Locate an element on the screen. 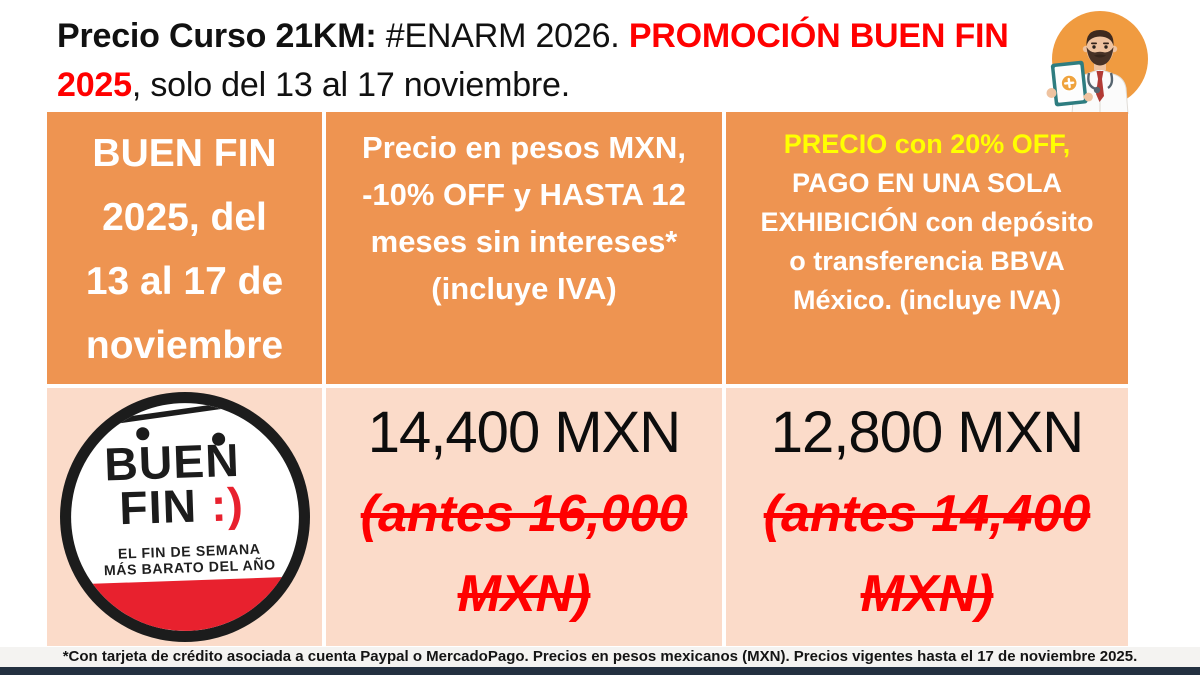 Image resolution: width=1200 pixels, height=675 pixels. bottom-bar is located at coordinates (600, 671).